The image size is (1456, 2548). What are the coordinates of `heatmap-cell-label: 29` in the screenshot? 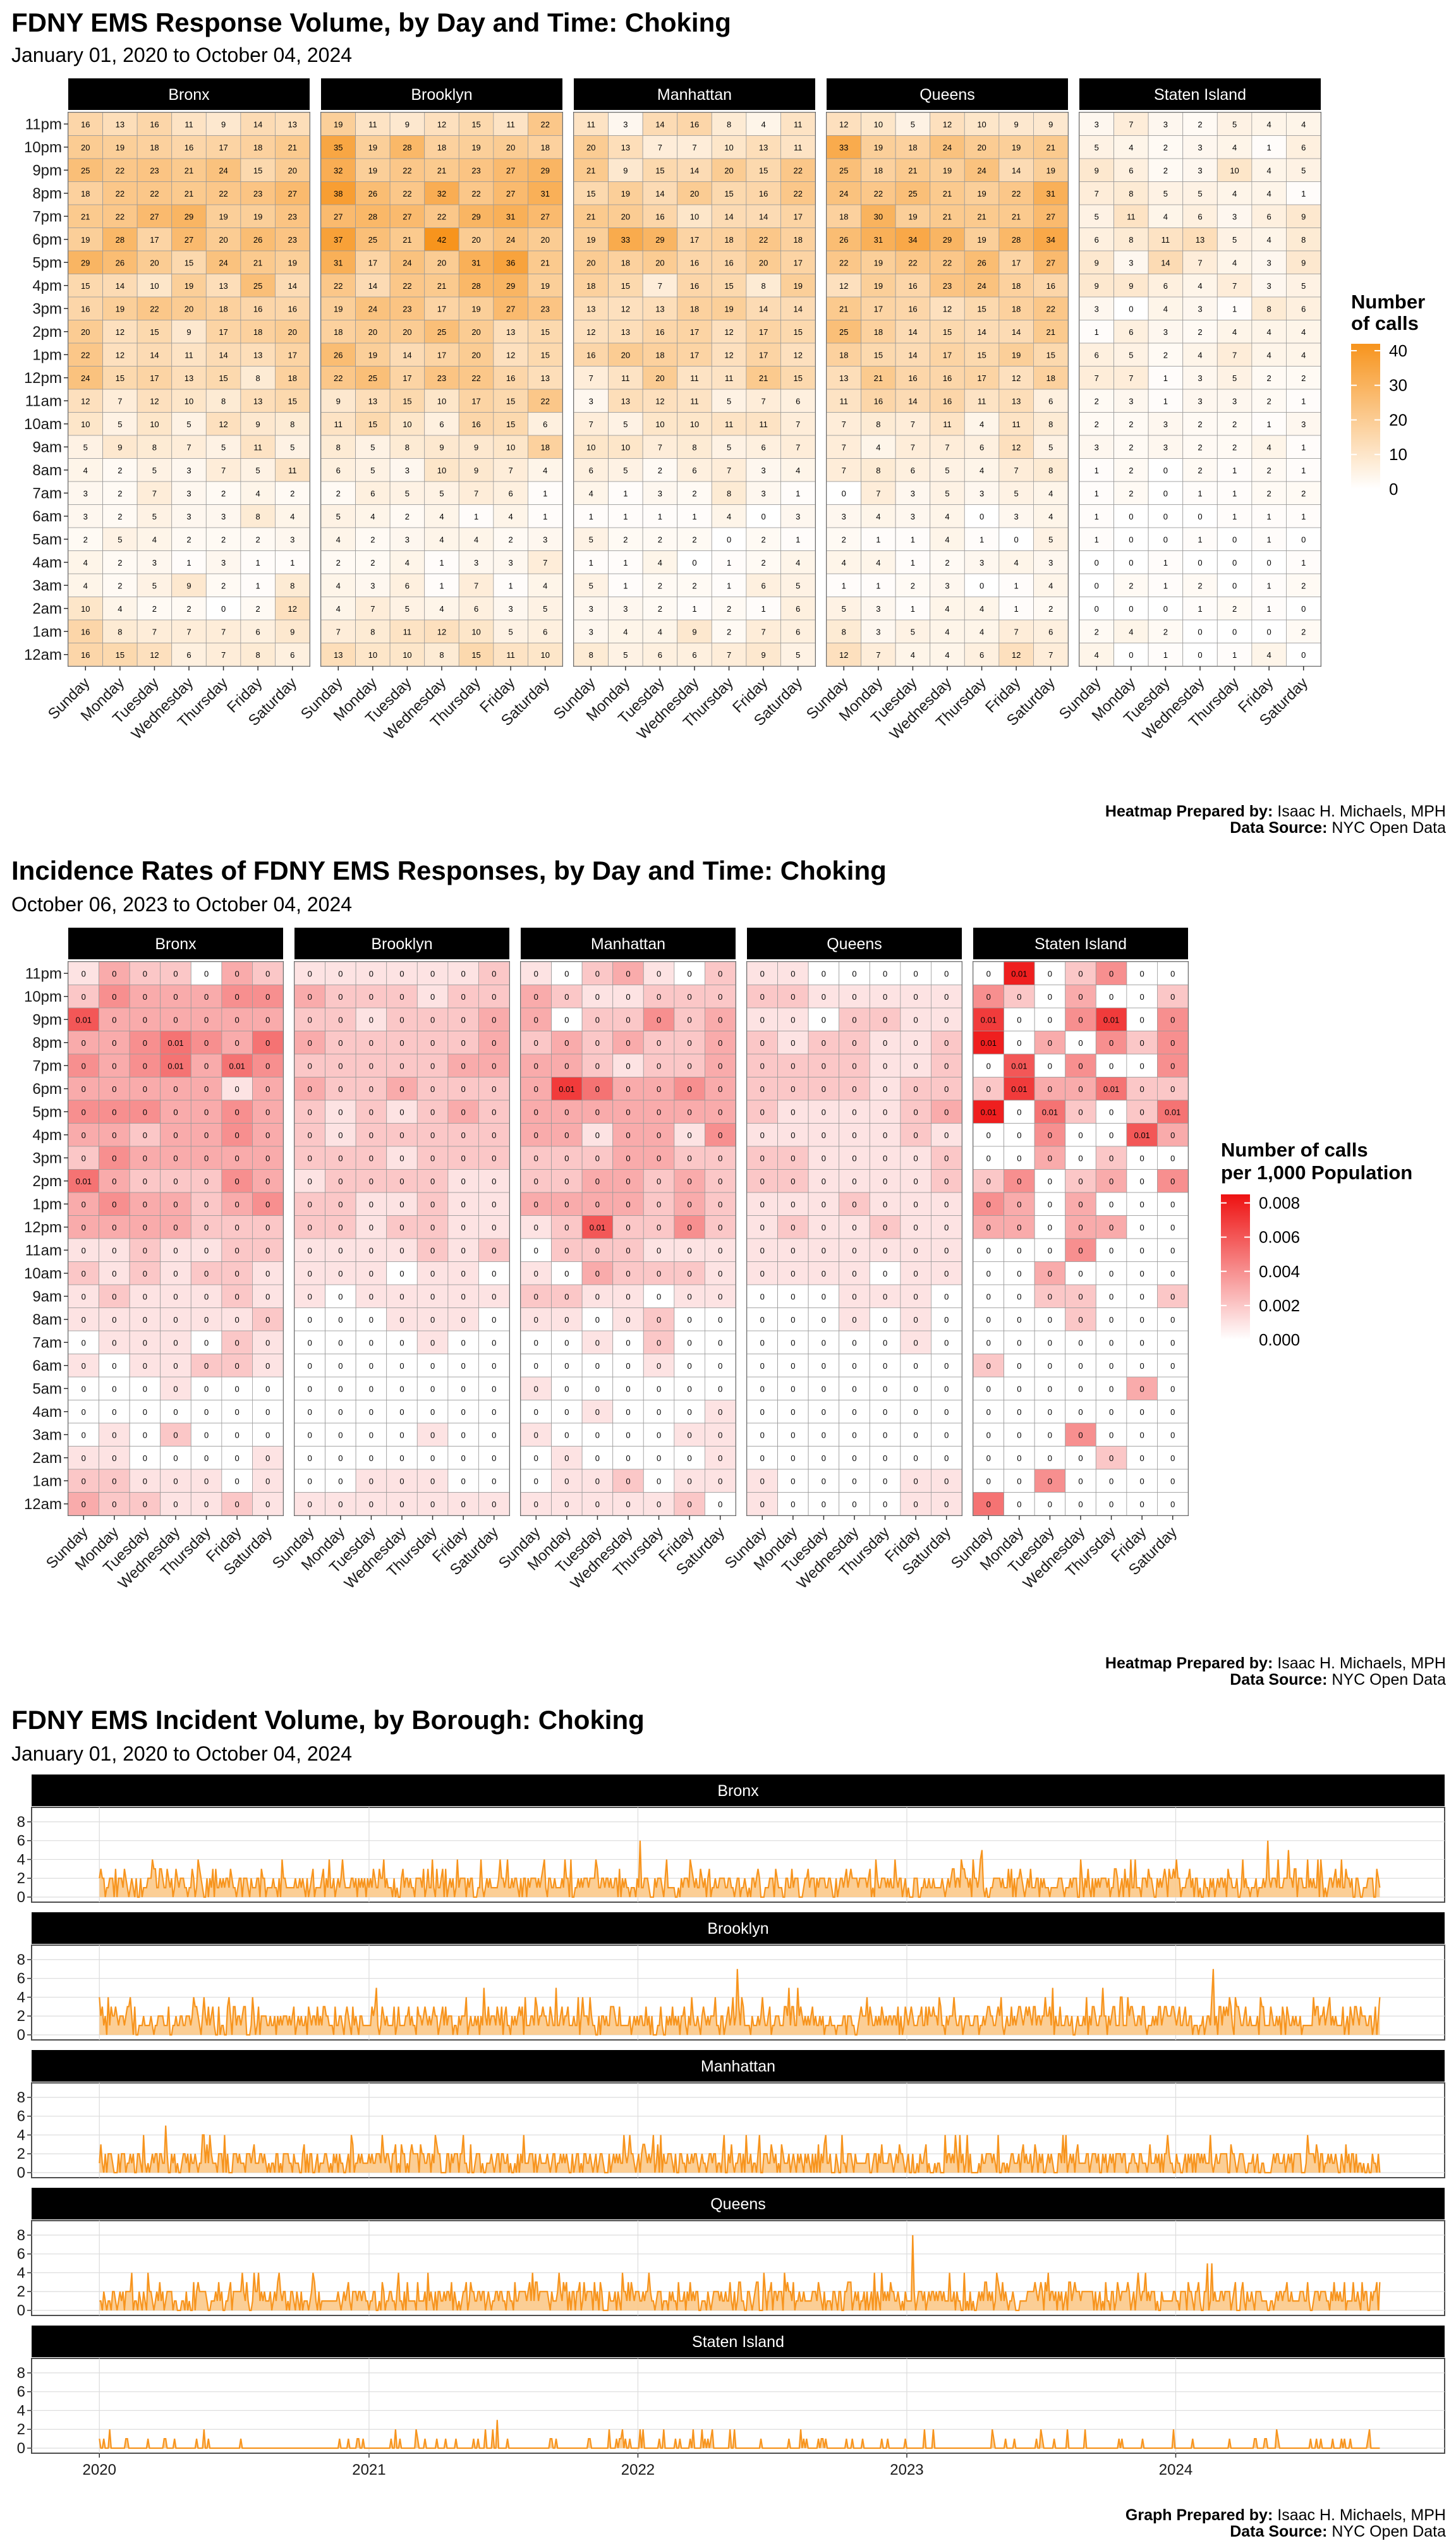 It's located at (189, 216).